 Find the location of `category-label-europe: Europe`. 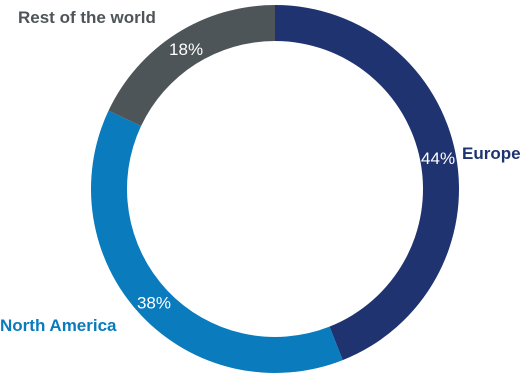

category-label-europe: Europe is located at coordinates (491, 153).